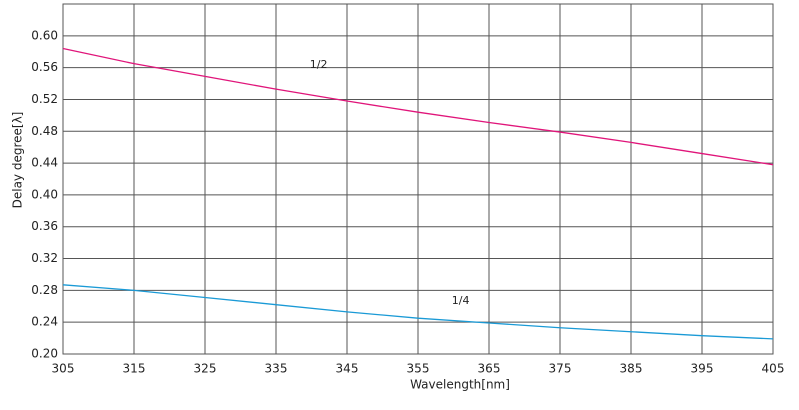 The image size is (799, 410). What do you see at coordinates (44, 67) in the screenshot?
I see `y-tick-label: 0.56` at bounding box center [44, 67].